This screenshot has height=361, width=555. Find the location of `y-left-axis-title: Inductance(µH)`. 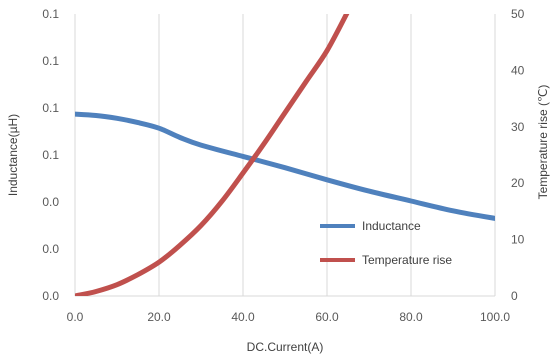

y-left-axis-title: Inductance(µH) is located at coordinates (13, 155).